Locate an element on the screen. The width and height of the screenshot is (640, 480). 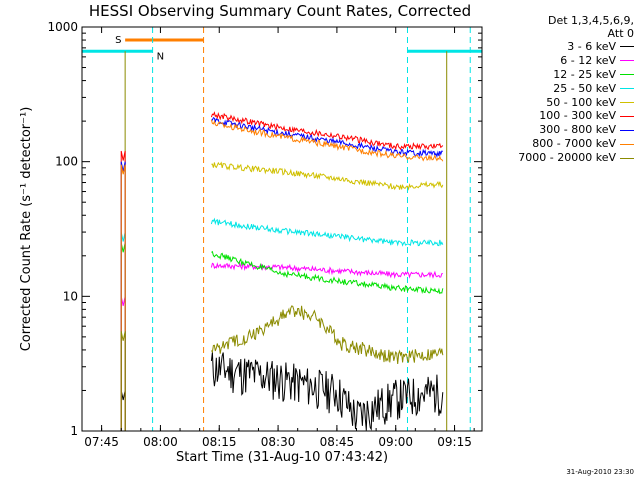
x-tick-label: 08:15 is located at coordinates (219, 442).